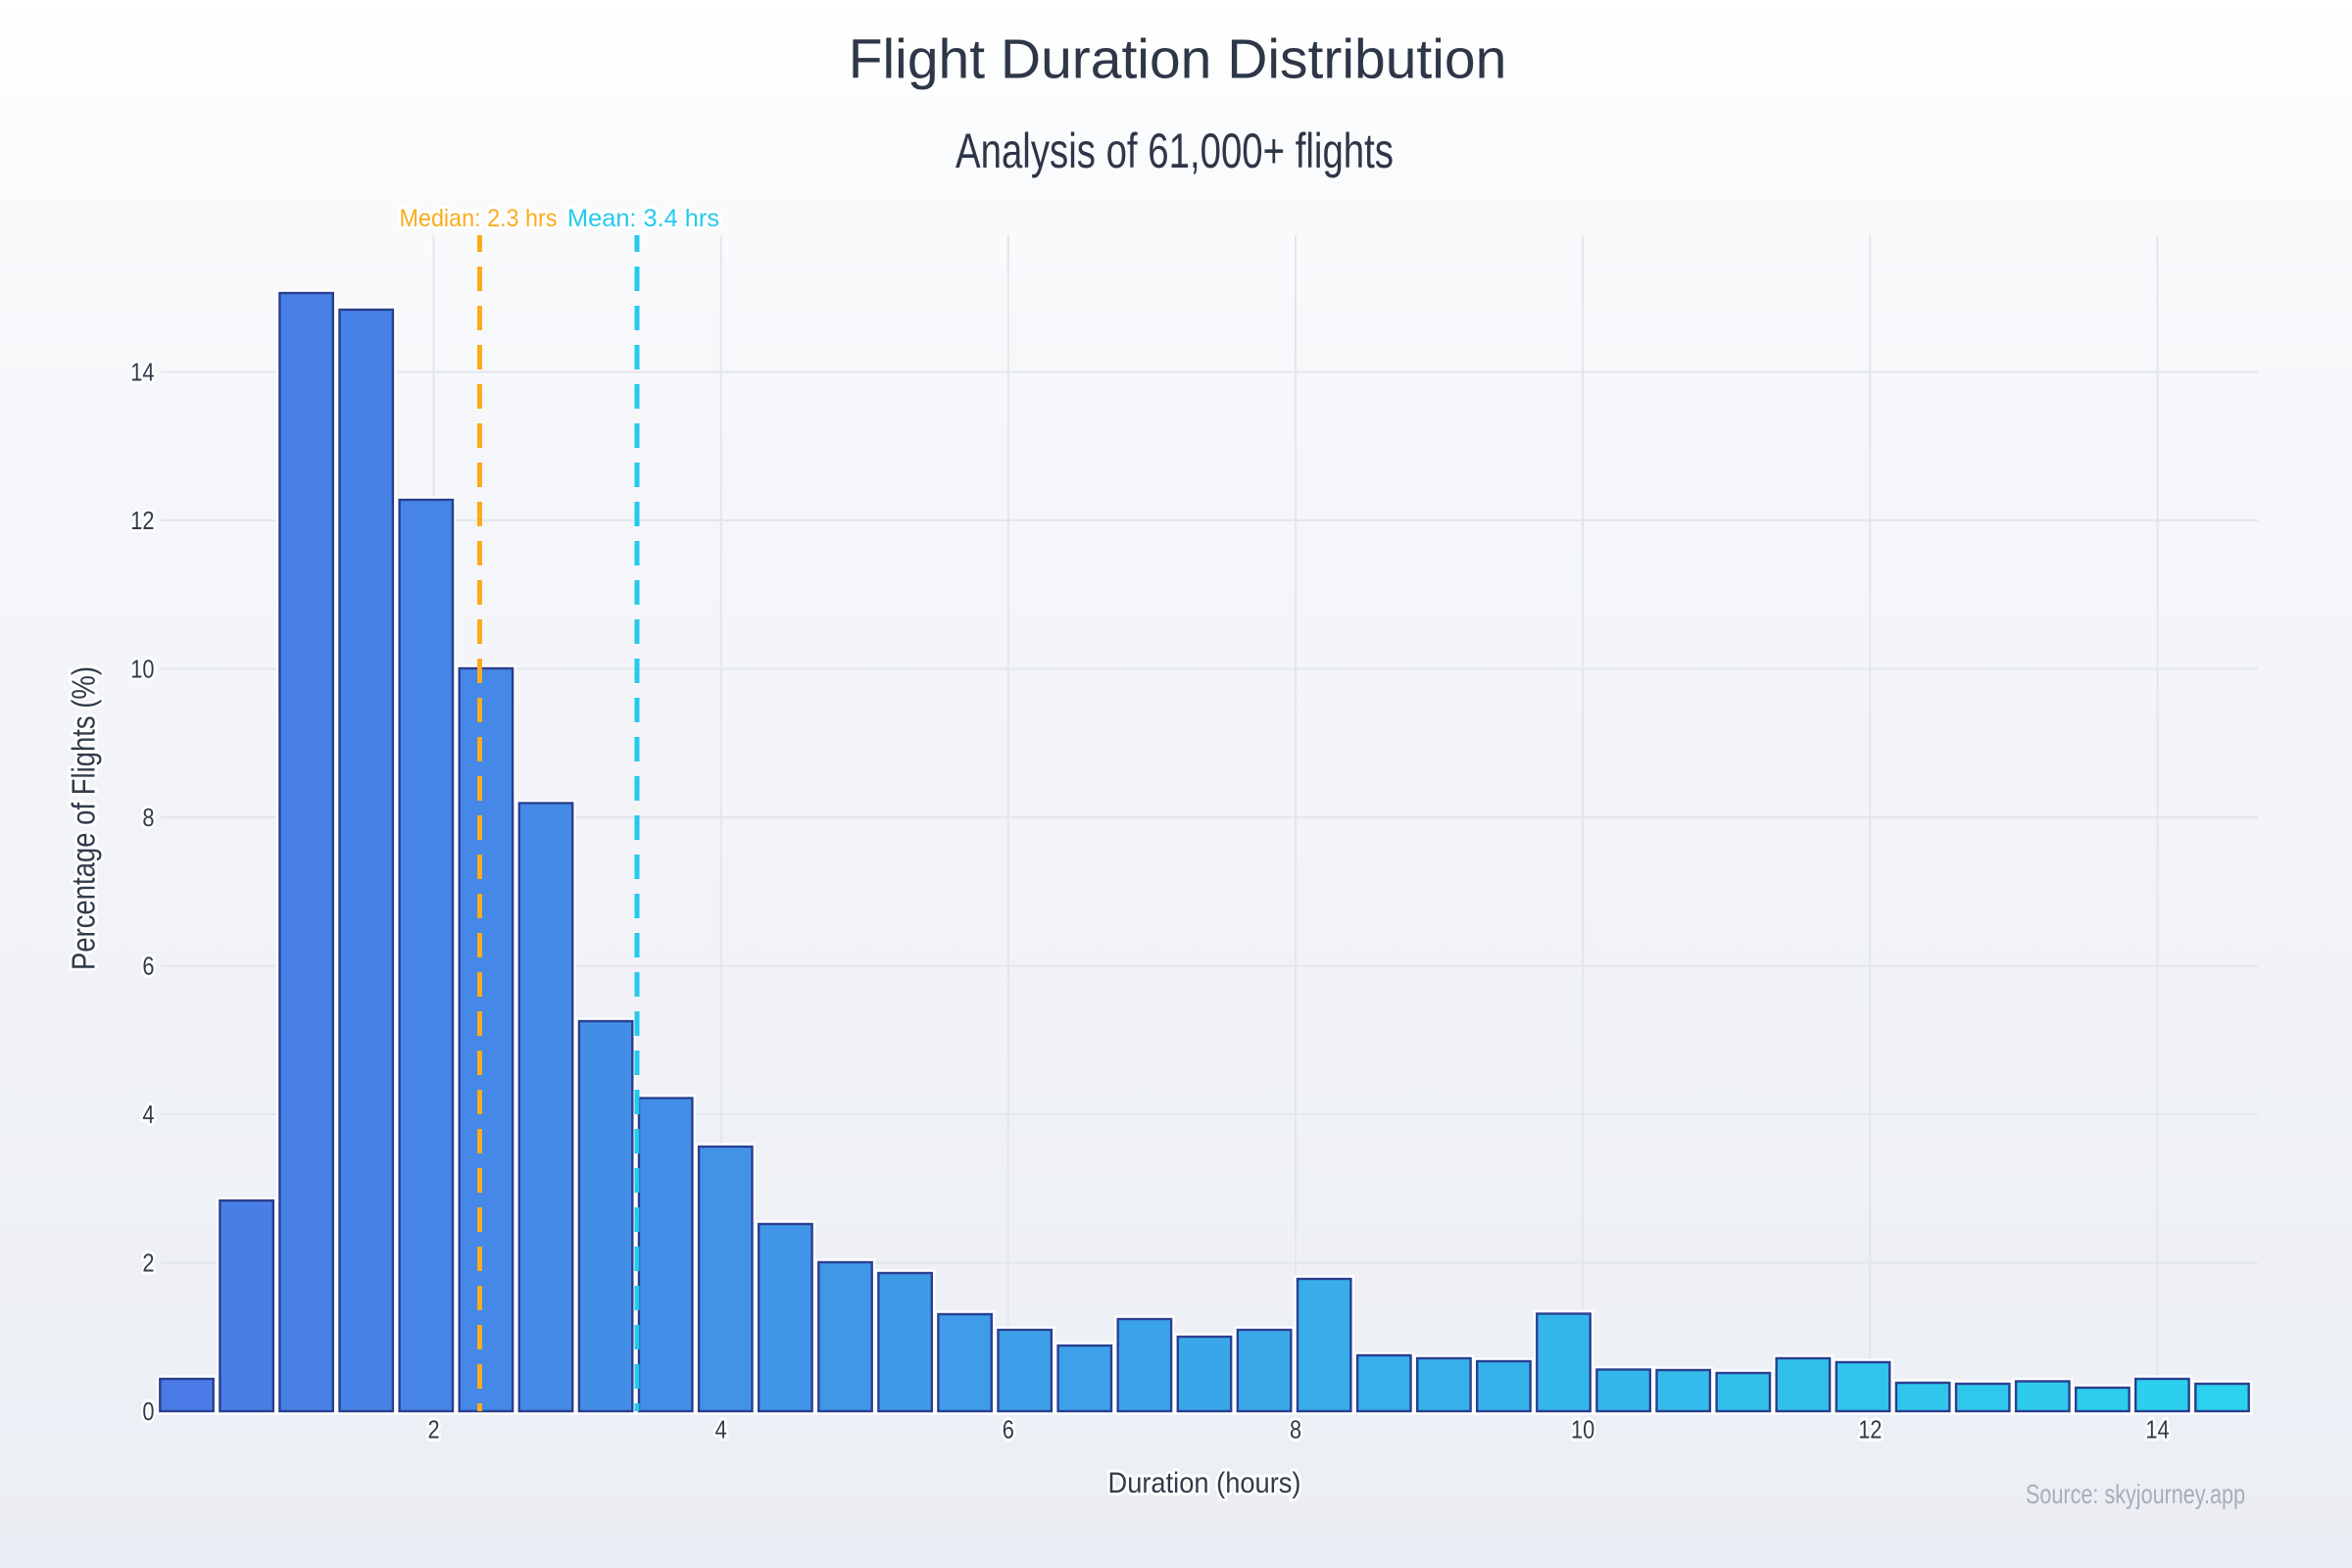 This screenshot has height=1568, width=2352. I want to click on svg-text: 0, so click(148, 1411).